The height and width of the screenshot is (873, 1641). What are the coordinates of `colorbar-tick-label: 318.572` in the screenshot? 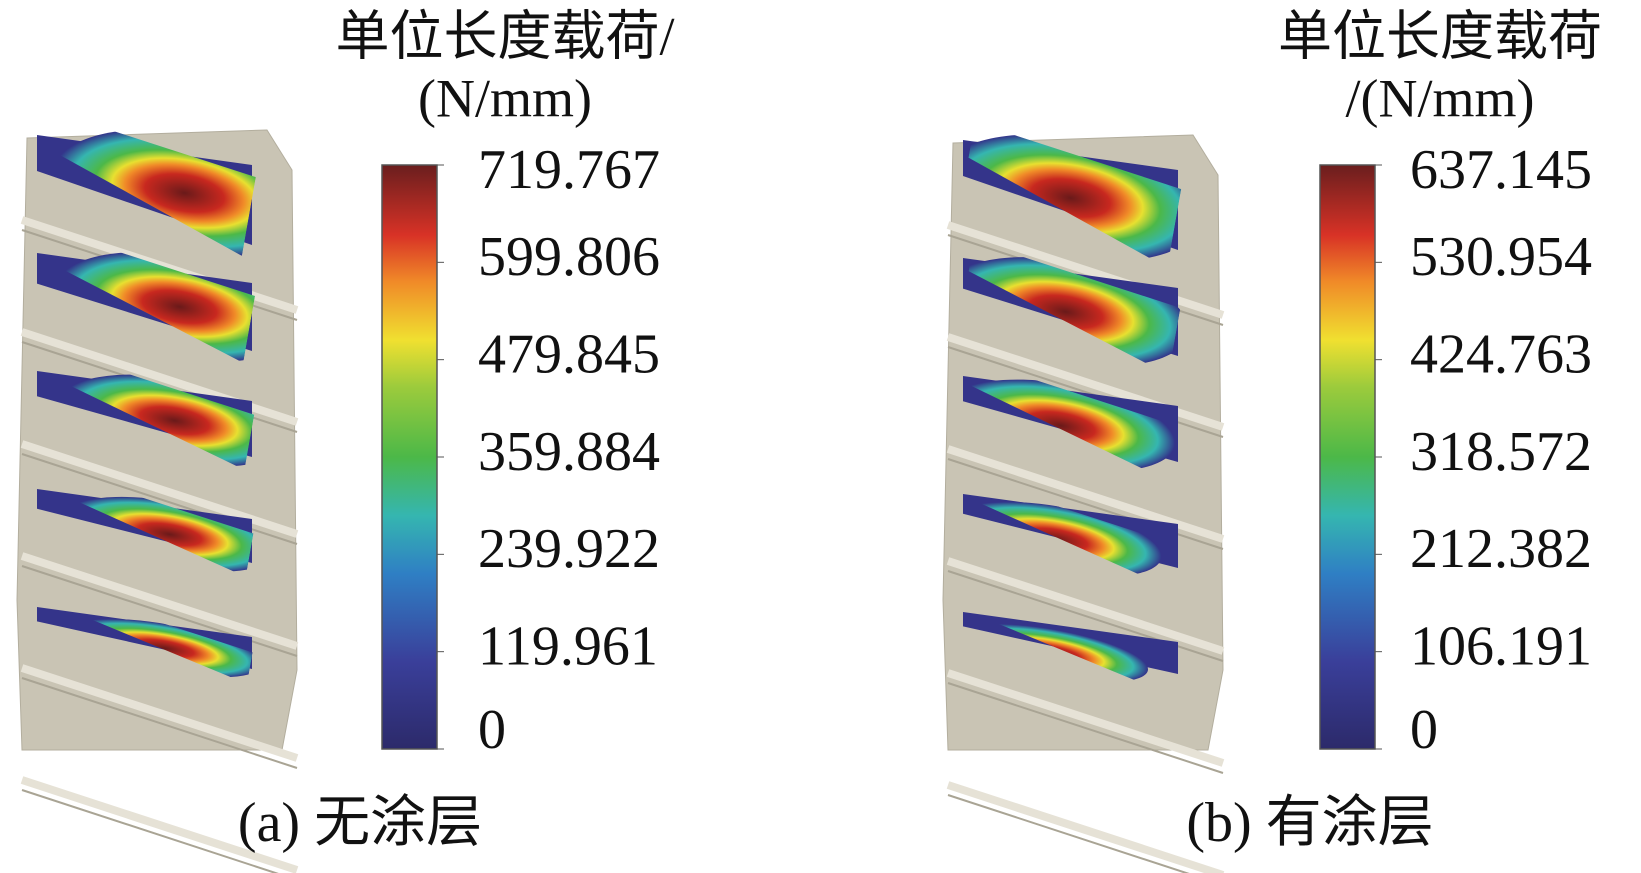 It's located at (1501, 452).